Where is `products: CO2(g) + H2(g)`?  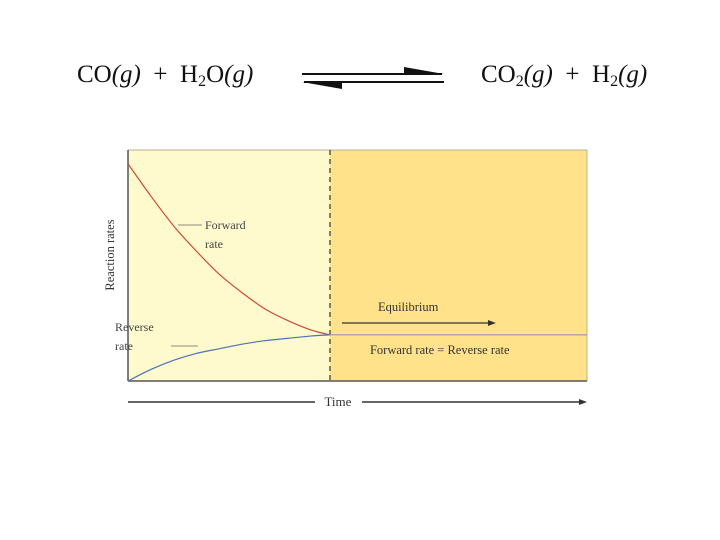 products: CO2(g) + H2(g) is located at coordinates (564, 75).